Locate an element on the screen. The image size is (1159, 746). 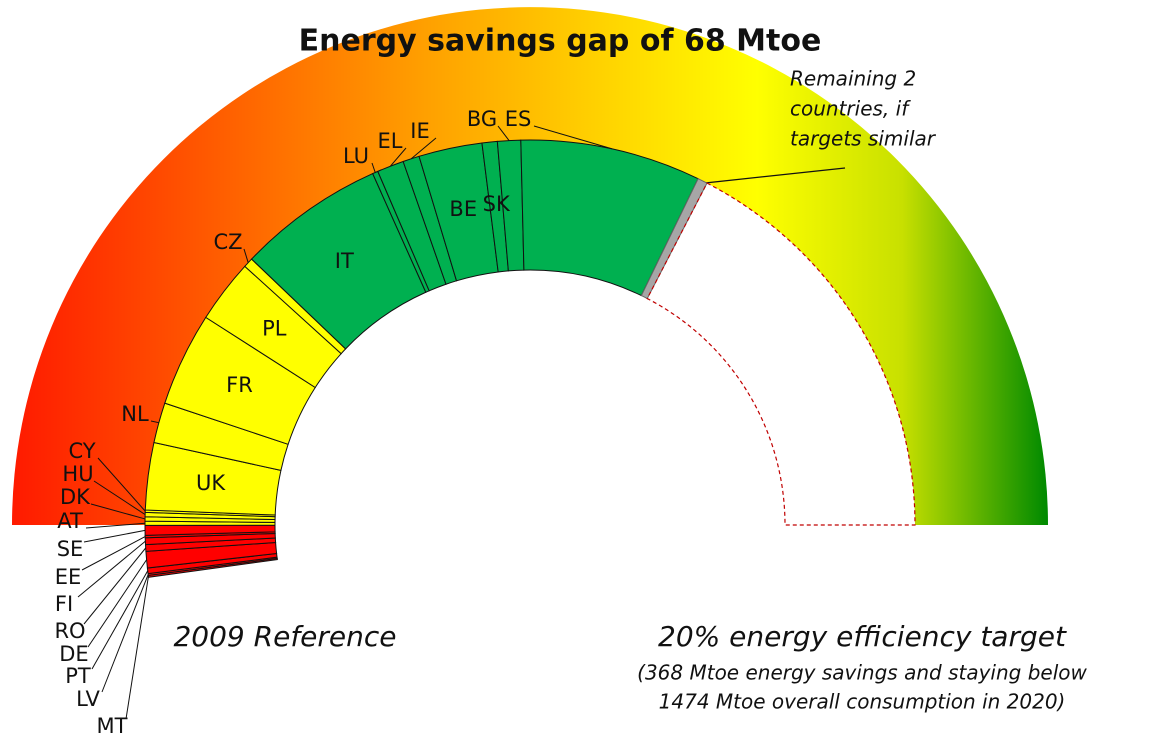
gap-segment is located at coordinates (781, 354).